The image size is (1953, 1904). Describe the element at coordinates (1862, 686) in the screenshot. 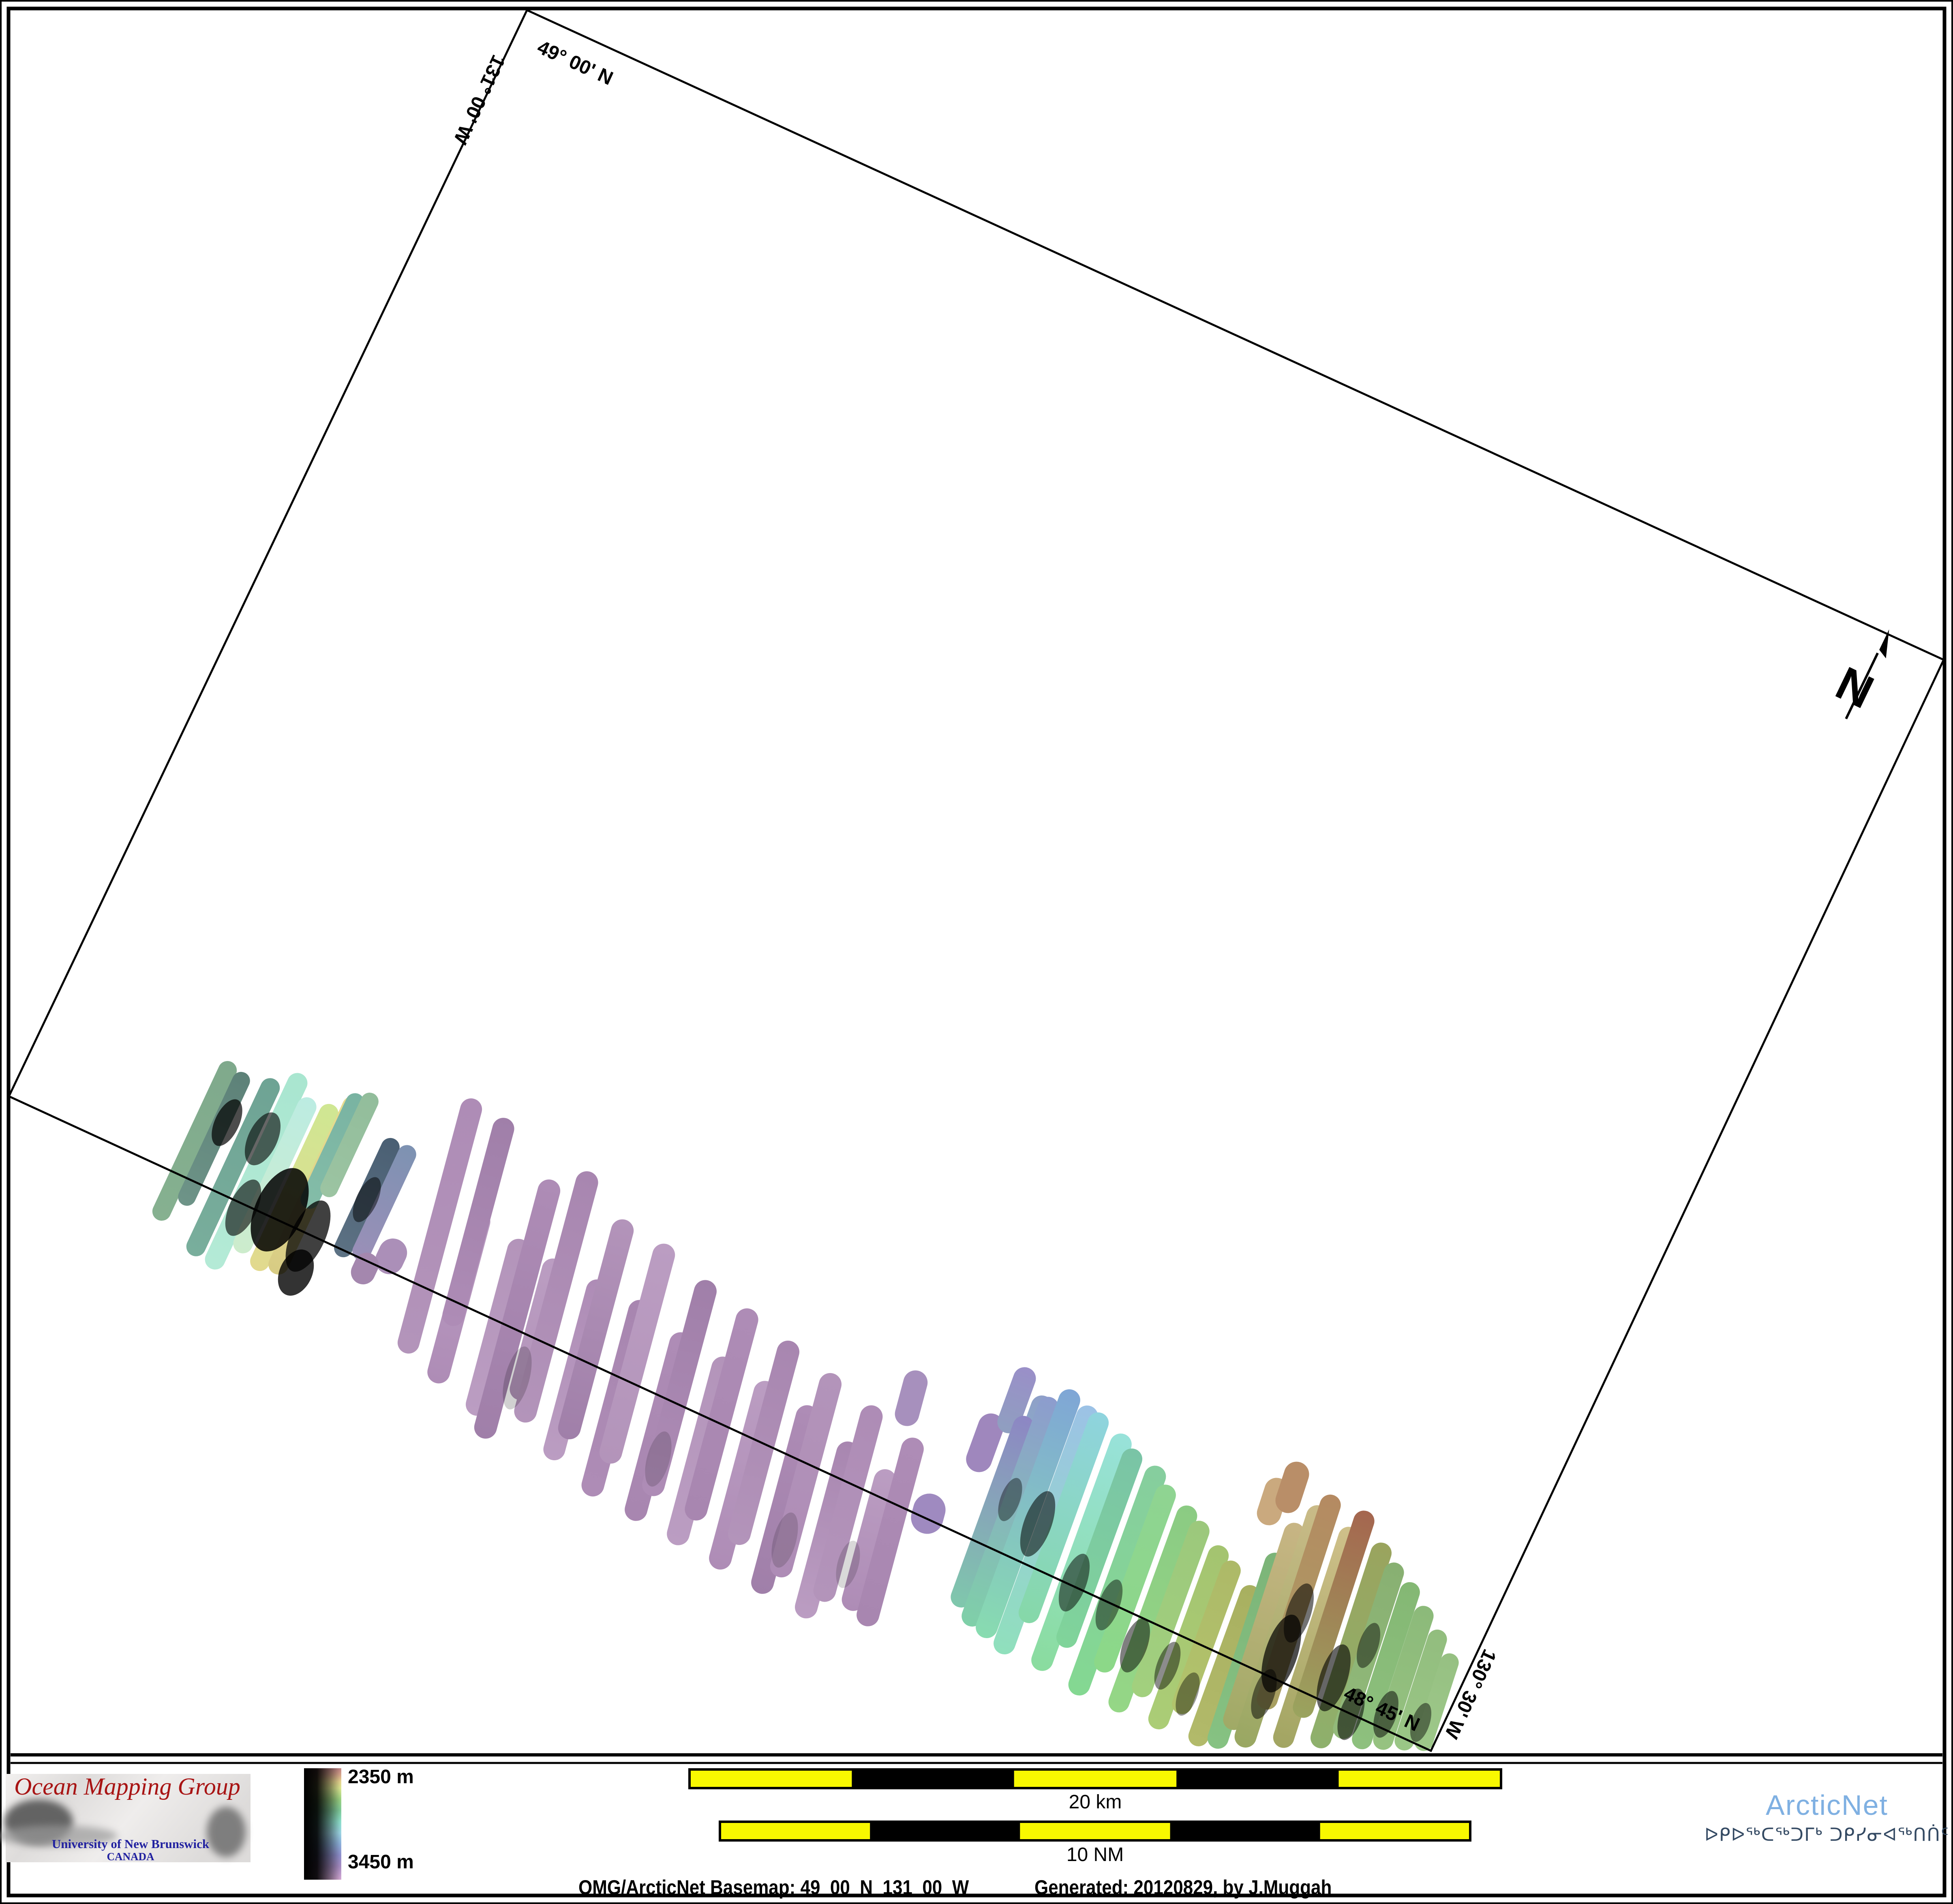

I see `north-arrow-shaft` at that location.